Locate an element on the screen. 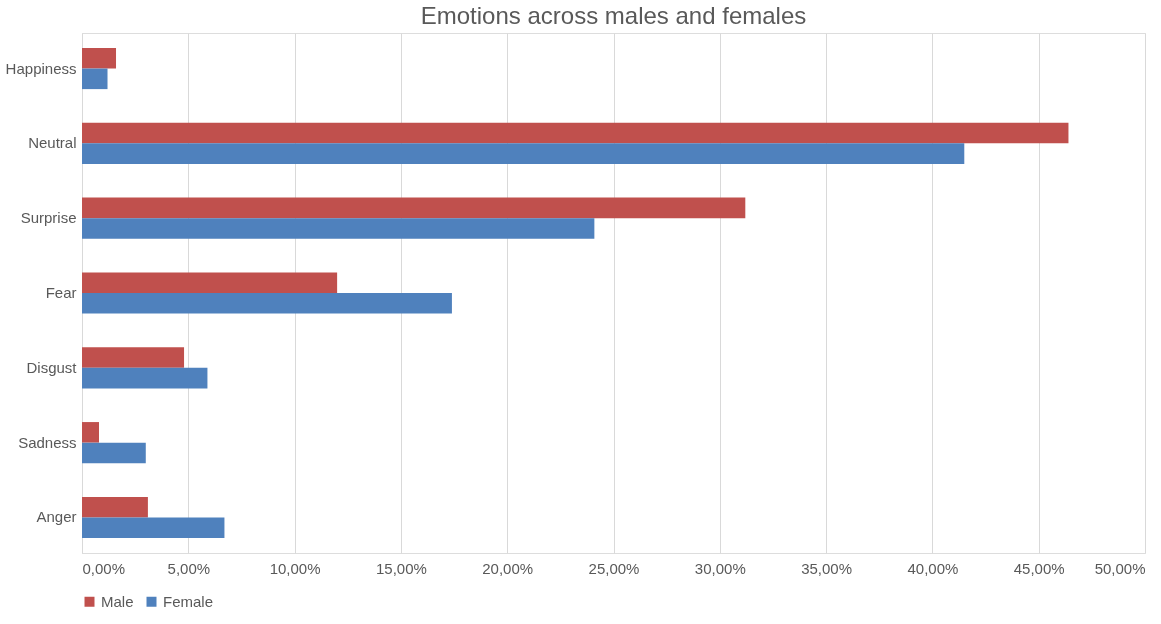 The width and height of the screenshot is (1161, 624). x-tick-label: 30,00% is located at coordinates (720, 568).